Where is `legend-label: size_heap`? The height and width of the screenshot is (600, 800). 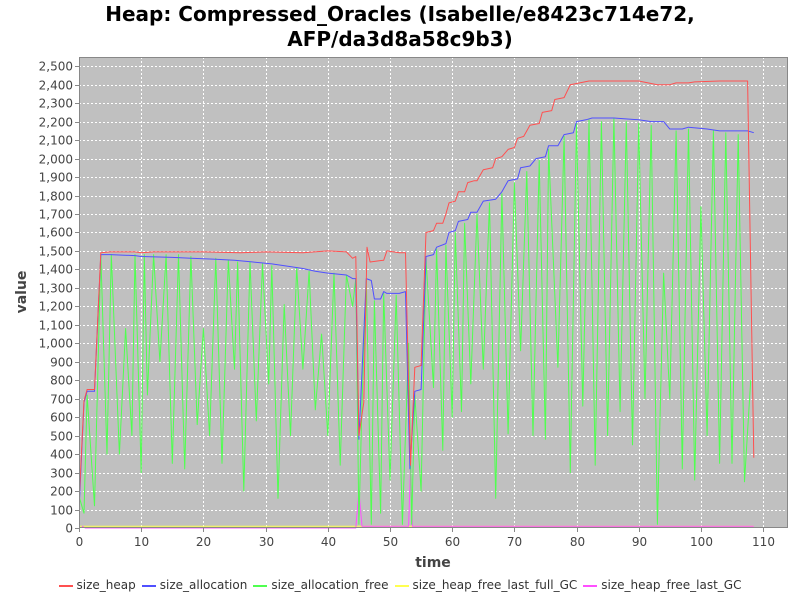 legend-label: size_heap is located at coordinates (106, 585).